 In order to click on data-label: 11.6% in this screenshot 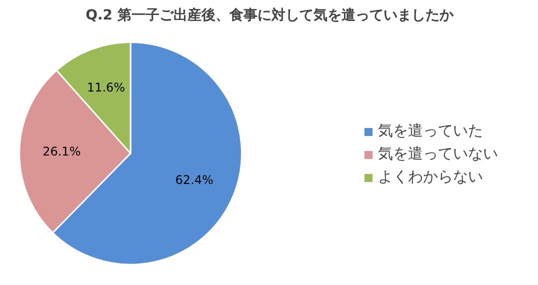, I will do `click(106, 87)`.